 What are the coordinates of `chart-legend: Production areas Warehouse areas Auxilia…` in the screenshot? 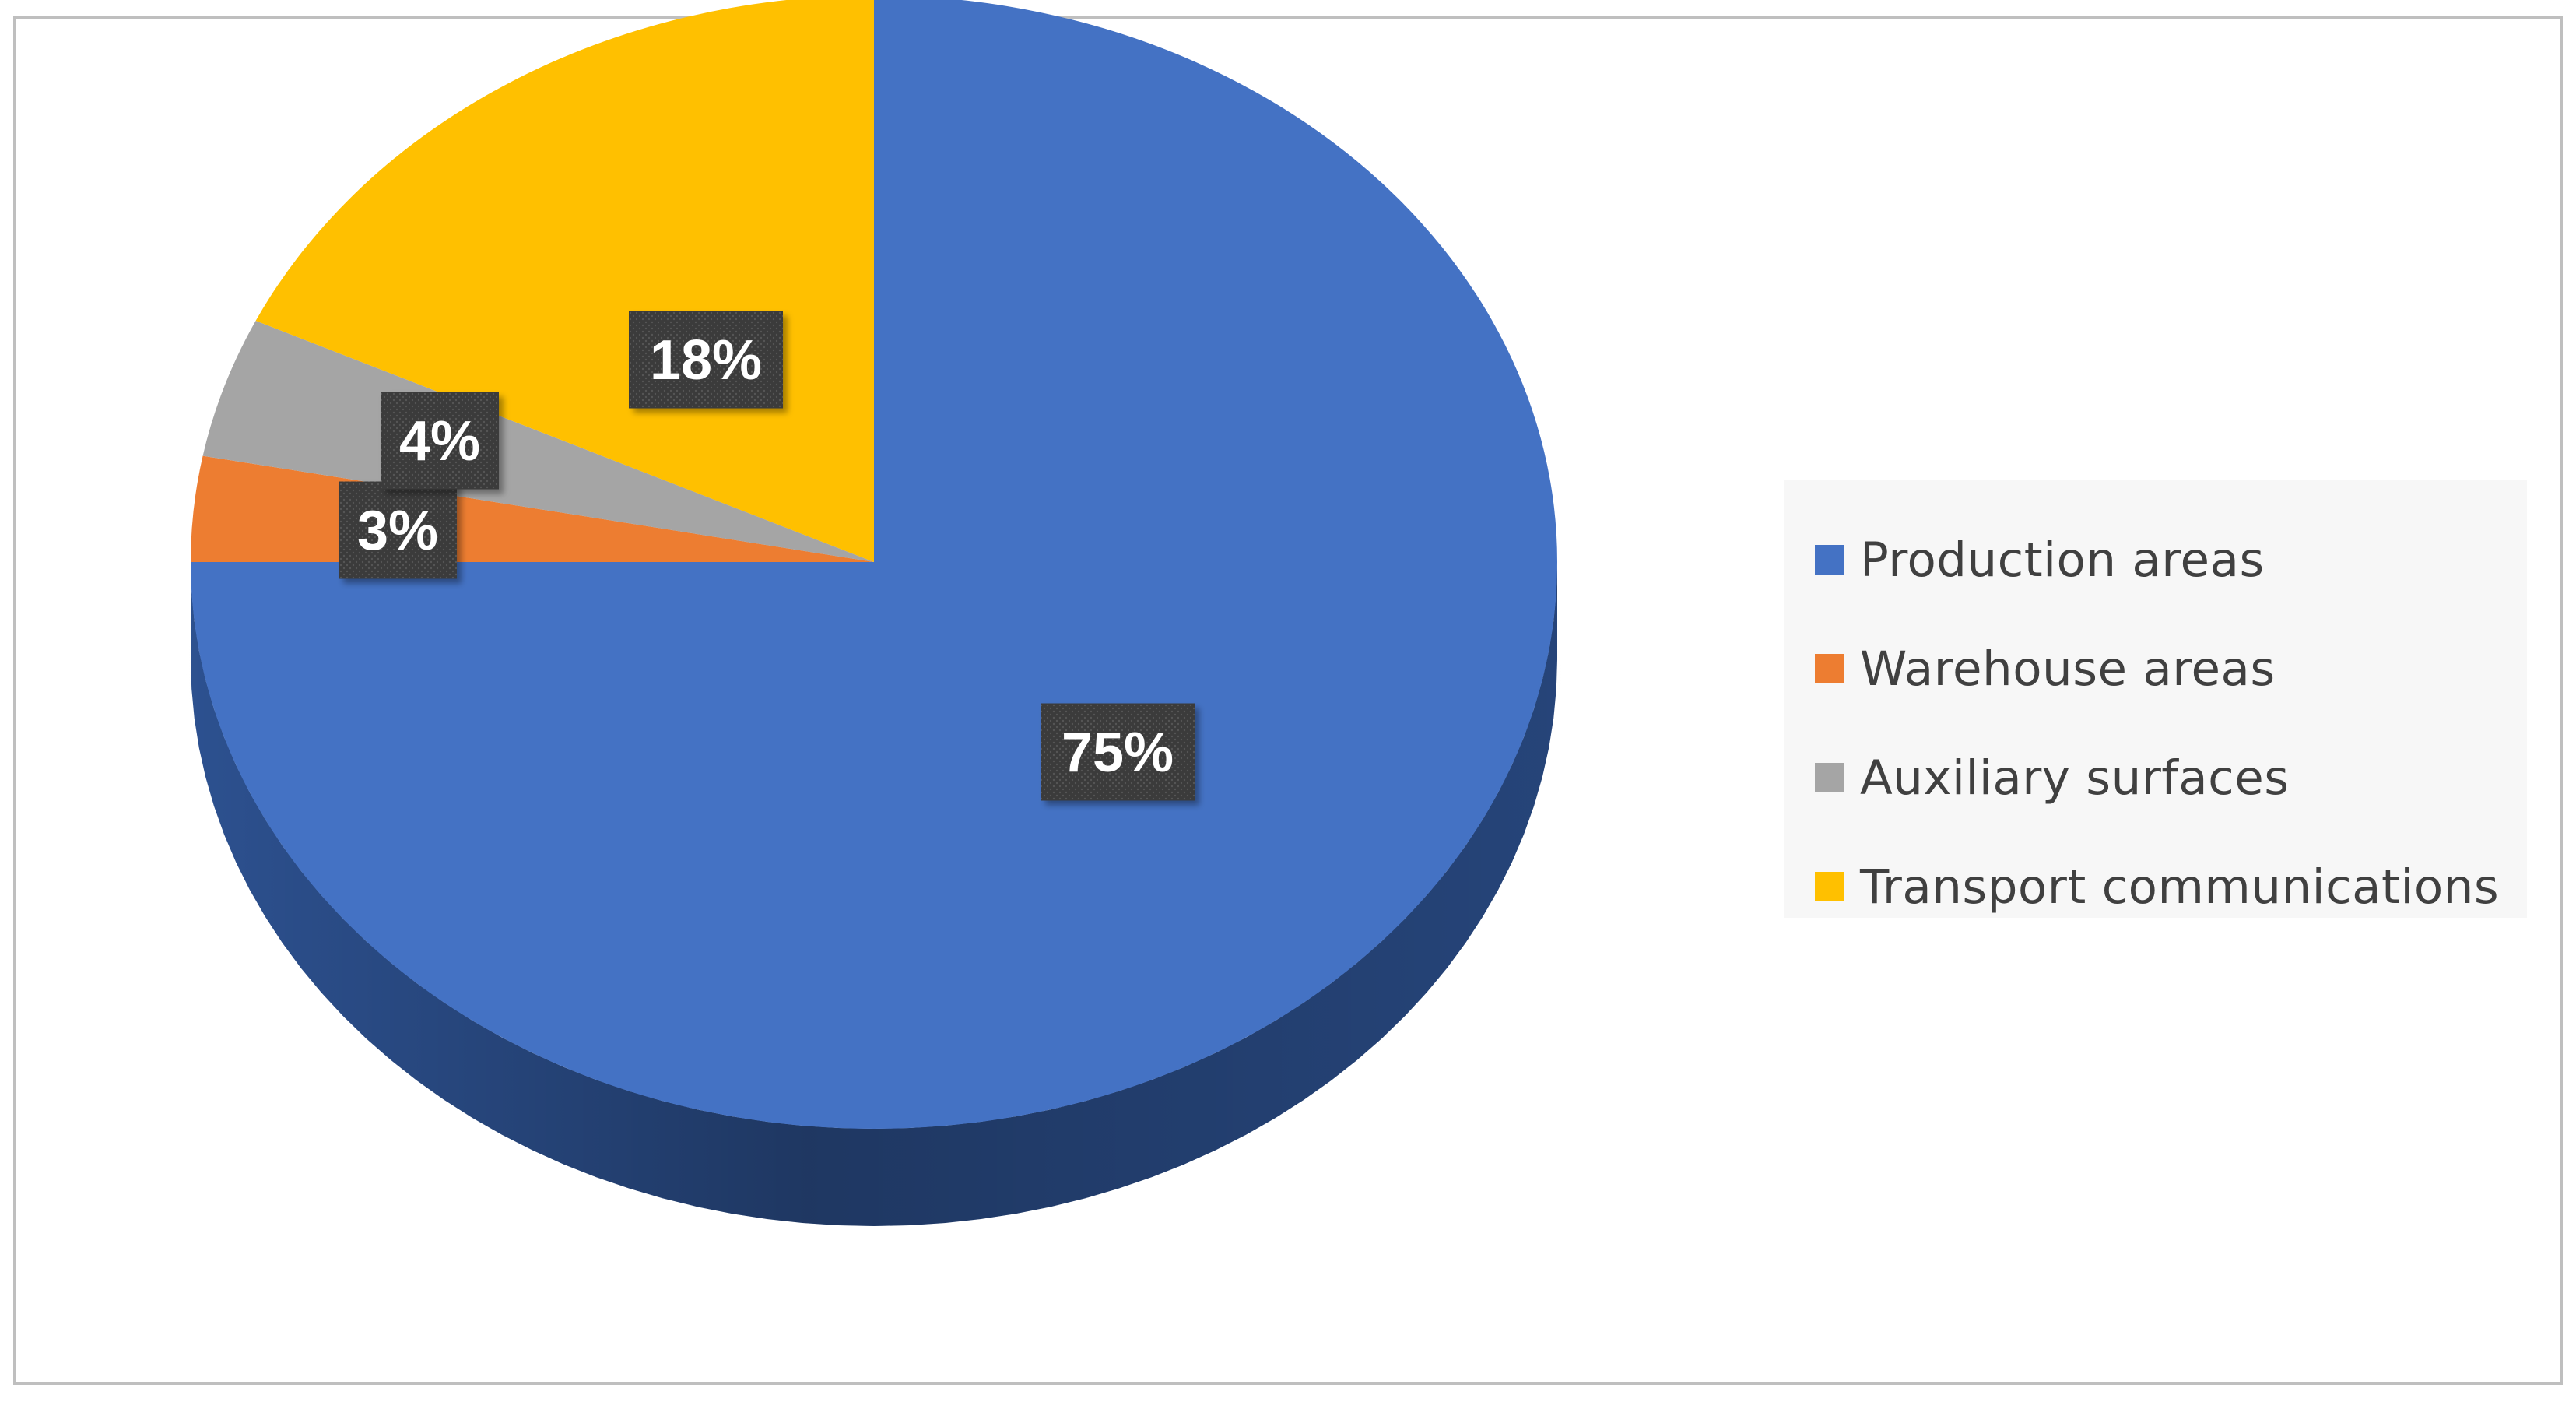 It's located at (2156, 699).